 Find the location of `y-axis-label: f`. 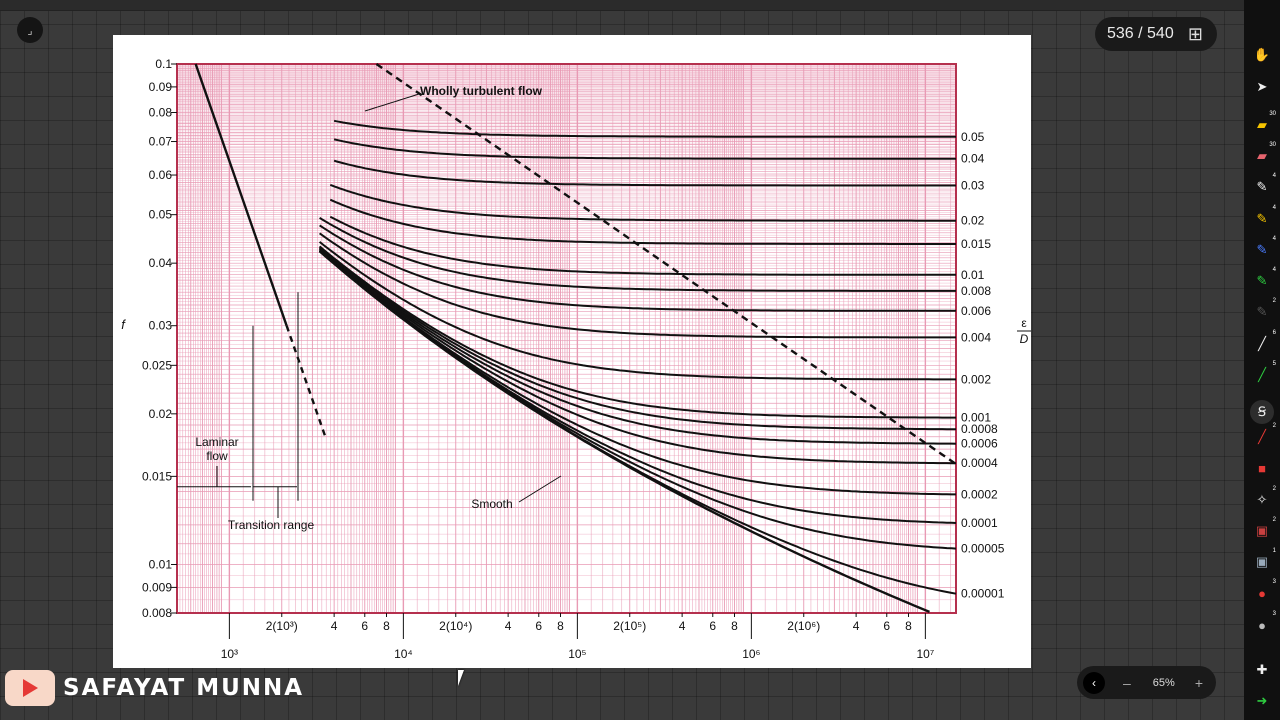

y-axis-label: f is located at coordinates (123, 324).